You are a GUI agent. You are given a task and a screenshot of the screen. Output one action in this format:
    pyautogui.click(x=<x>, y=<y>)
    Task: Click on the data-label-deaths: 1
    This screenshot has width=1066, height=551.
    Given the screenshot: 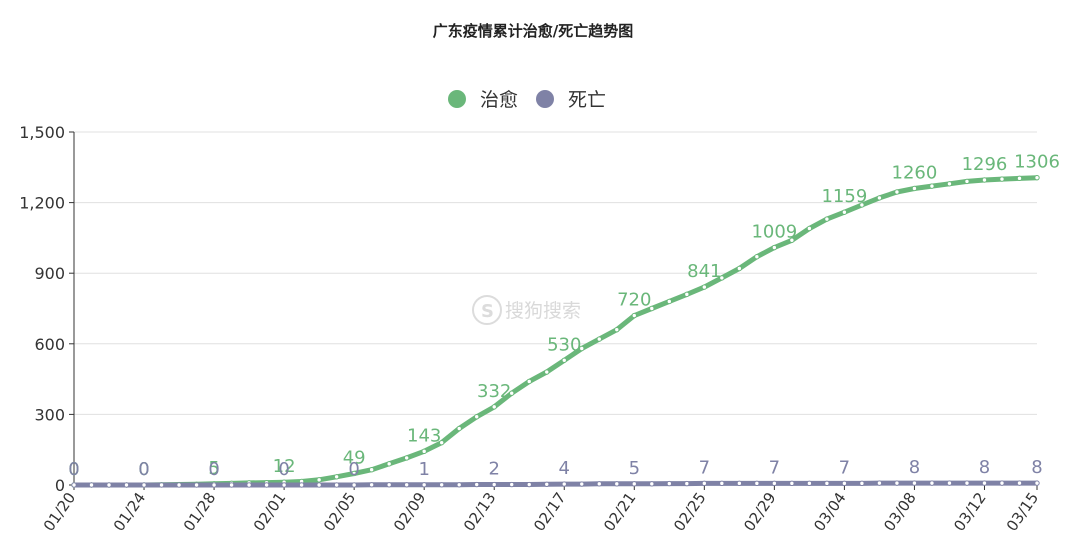 What is the action you would take?
    pyautogui.click(x=423, y=469)
    